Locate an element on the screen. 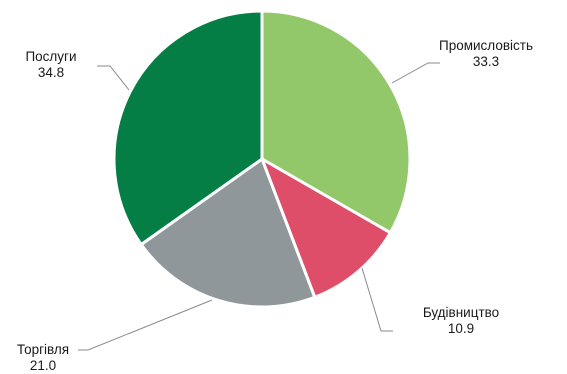  slice-4-category-label: Послуги is located at coordinates (50, 56).